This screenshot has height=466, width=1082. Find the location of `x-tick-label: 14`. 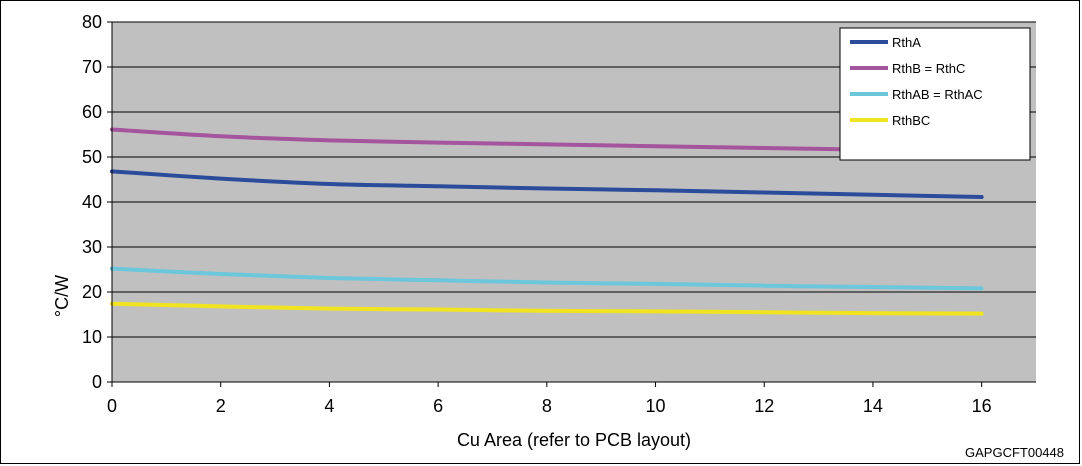

x-tick-label: 14 is located at coordinates (873, 406).